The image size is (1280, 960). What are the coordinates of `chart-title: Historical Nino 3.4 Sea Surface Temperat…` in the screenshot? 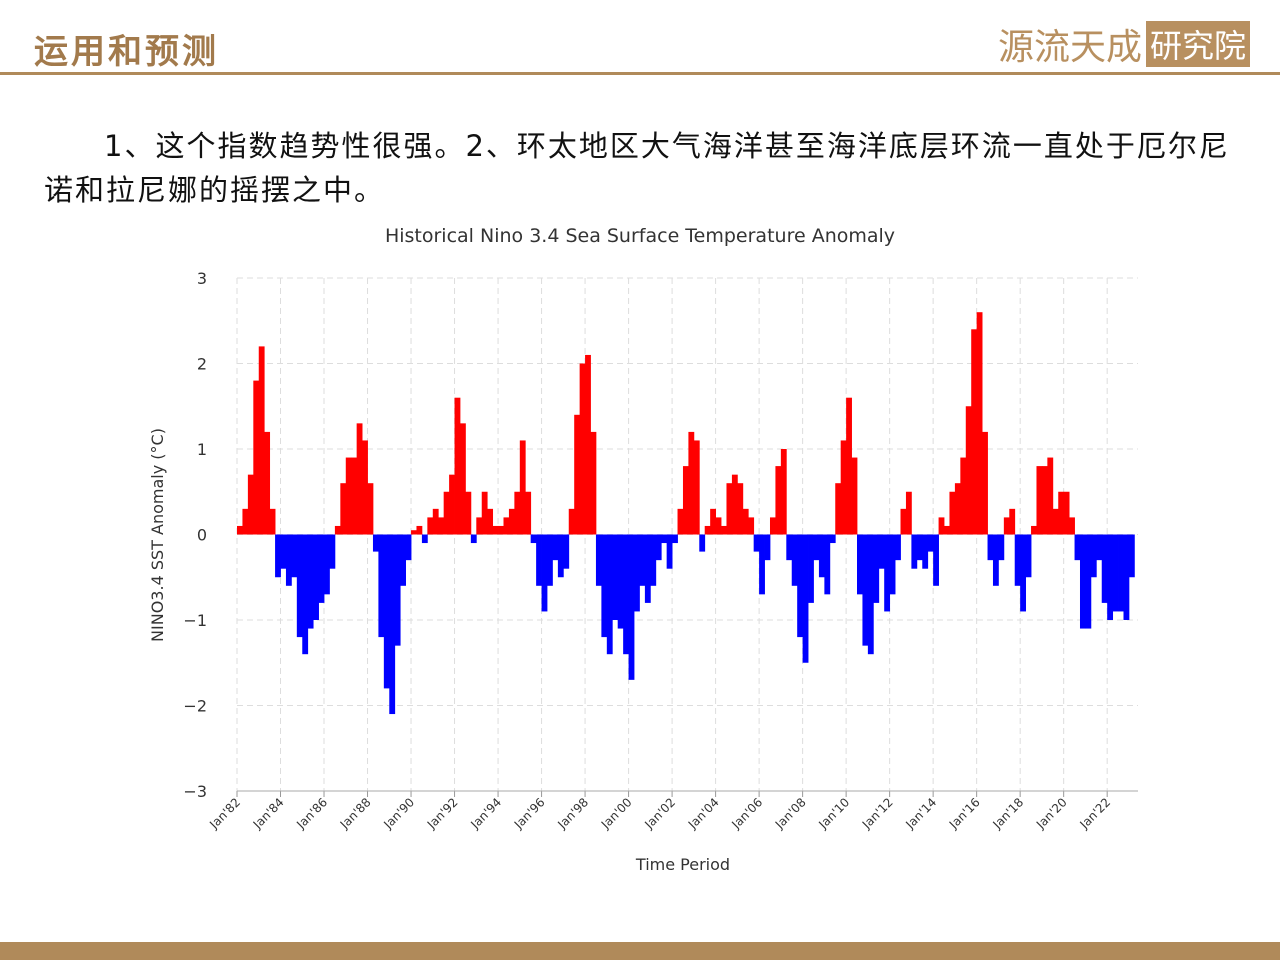 It's located at (640, 236).